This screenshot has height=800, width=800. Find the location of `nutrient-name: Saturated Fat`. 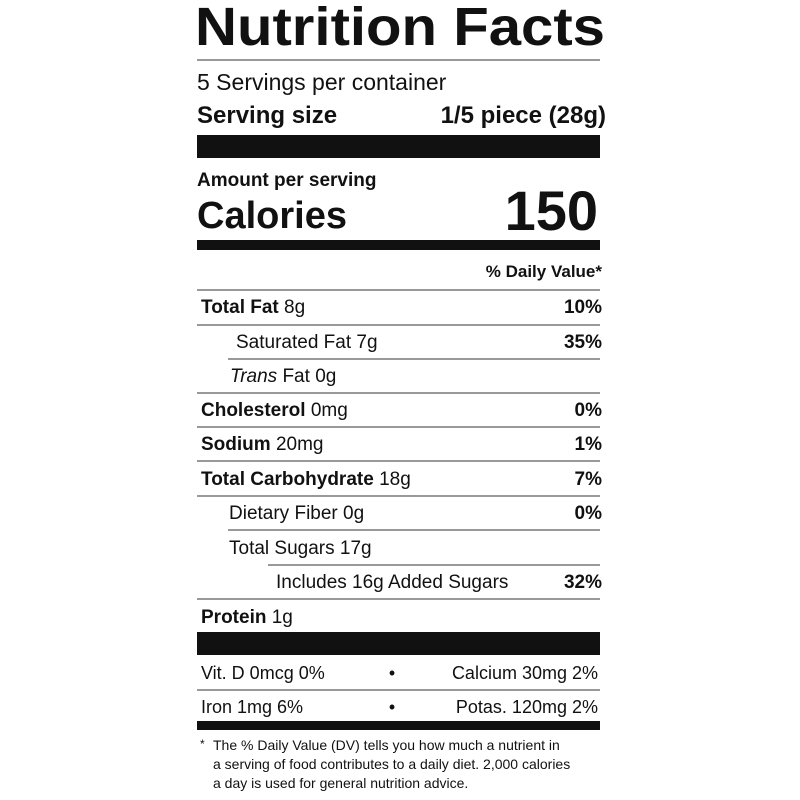

nutrient-name: Saturated Fat is located at coordinates (294, 342).